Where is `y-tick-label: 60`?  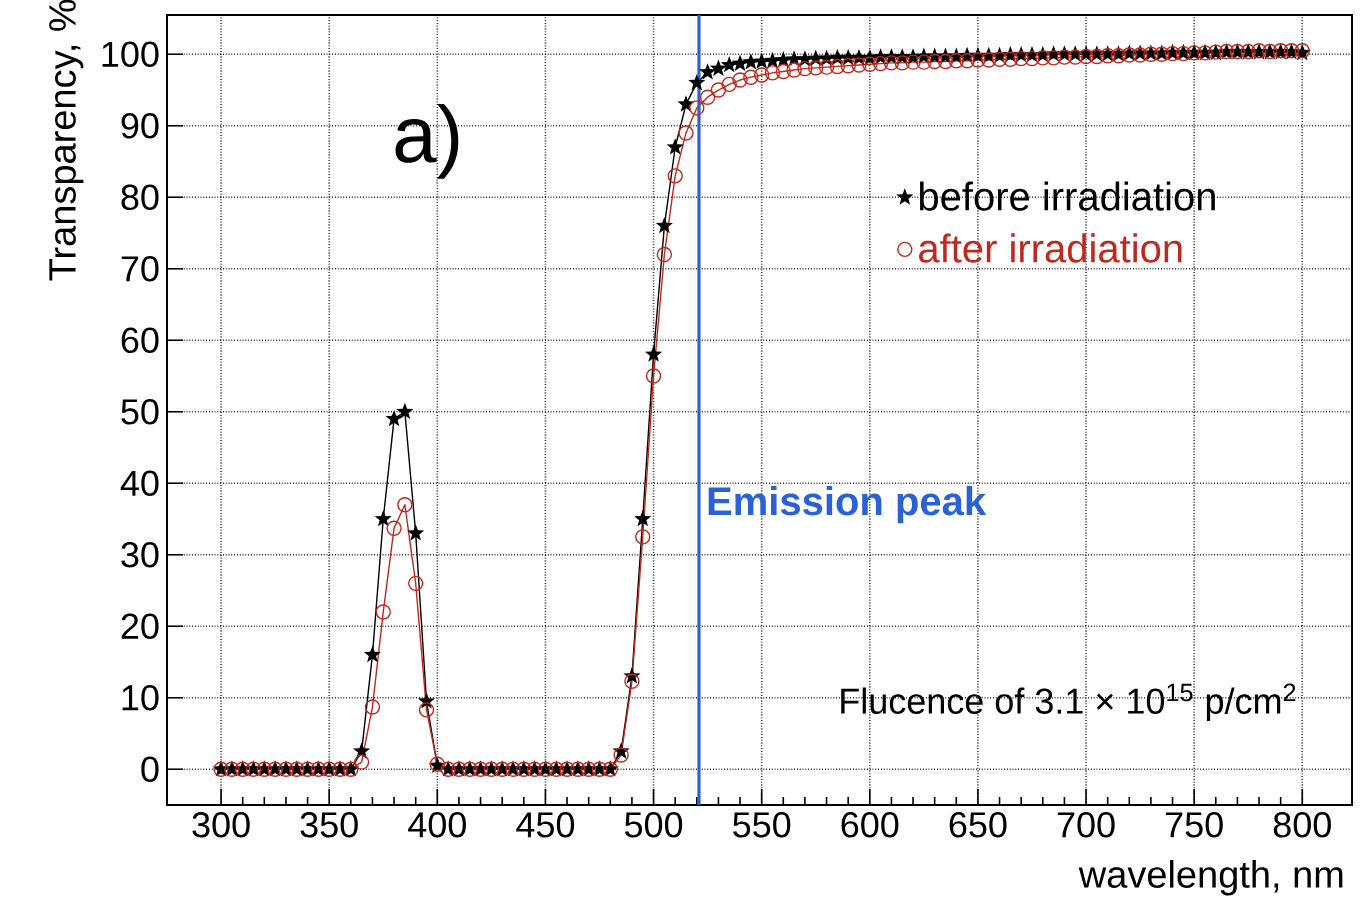 y-tick-label: 60 is located at coordinates (140, 340).